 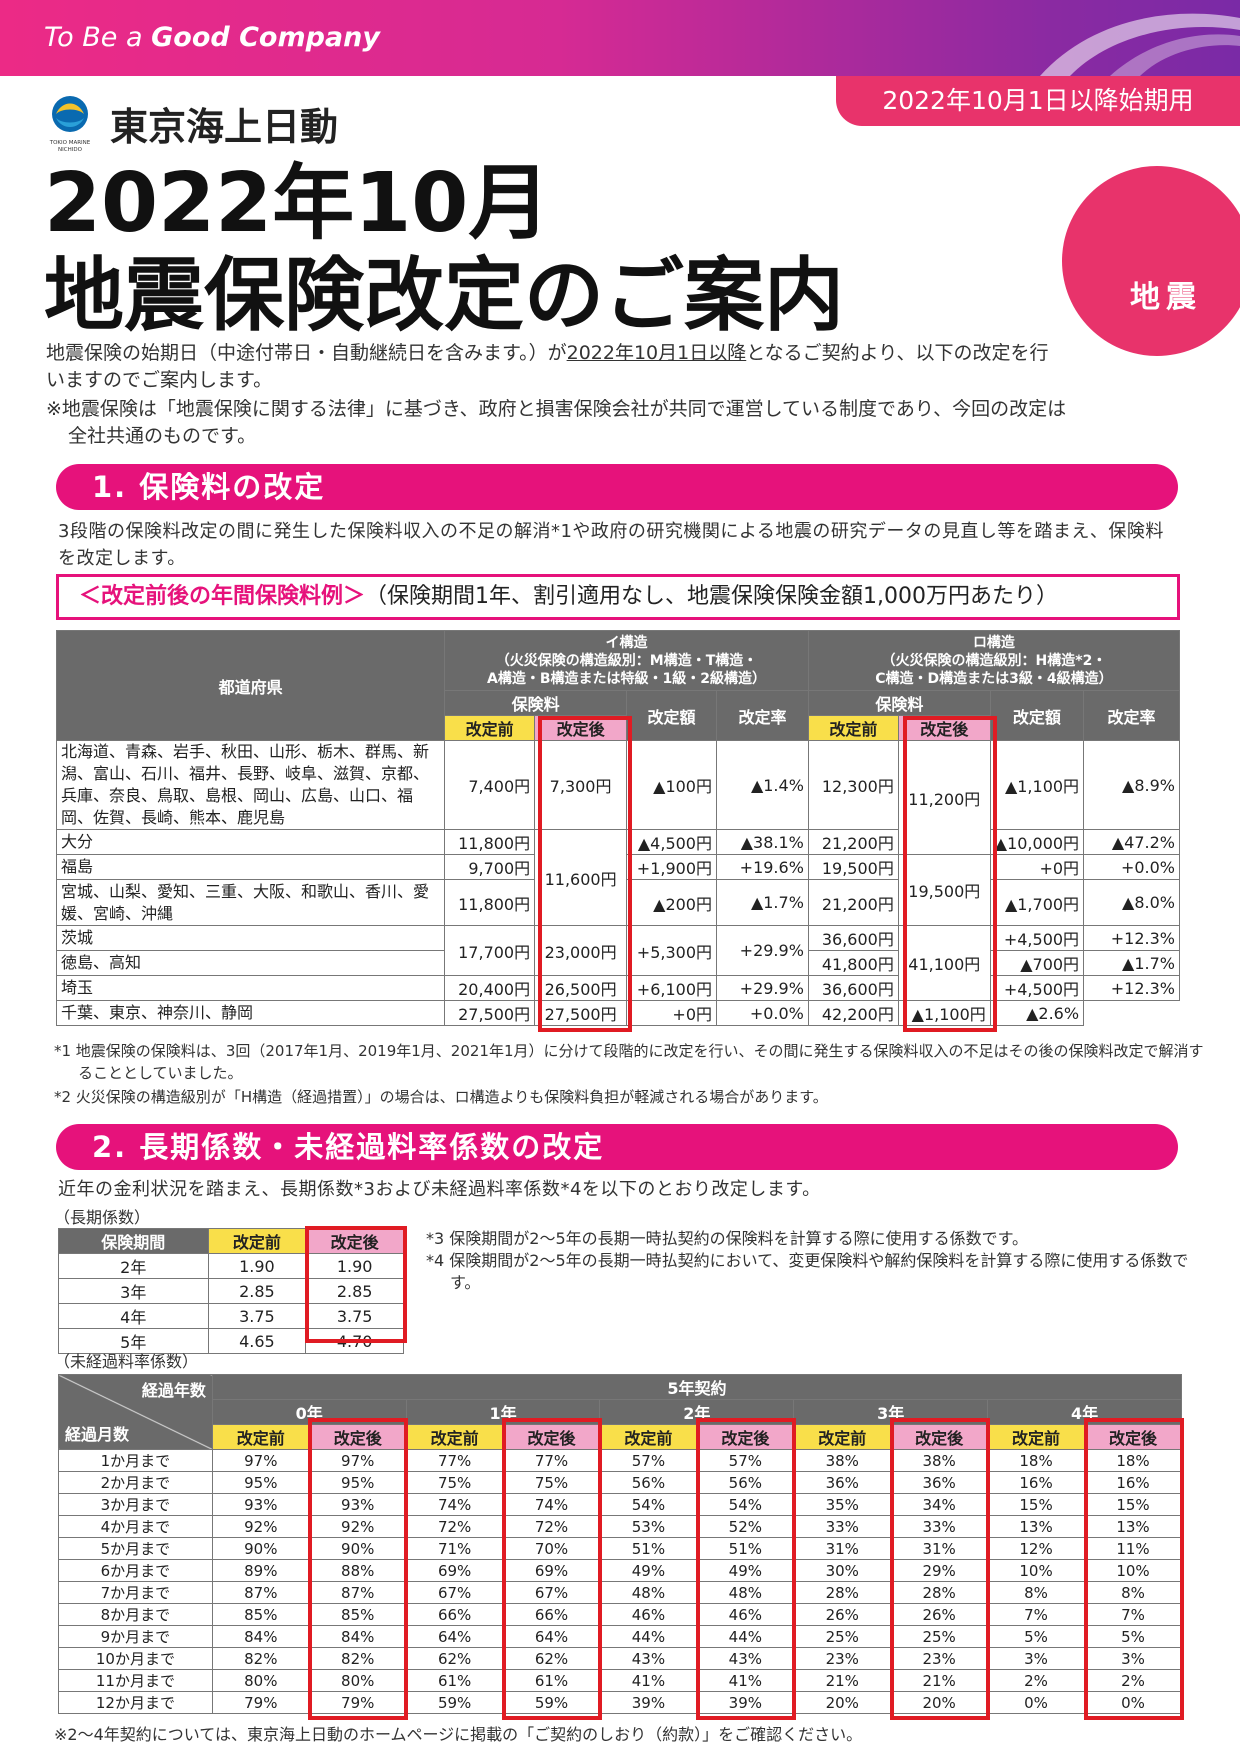 What do you see at coordinates (939, 1636) in the screenshot?
I see `rate-cell: 25%` at bounding box center [939, 1636].